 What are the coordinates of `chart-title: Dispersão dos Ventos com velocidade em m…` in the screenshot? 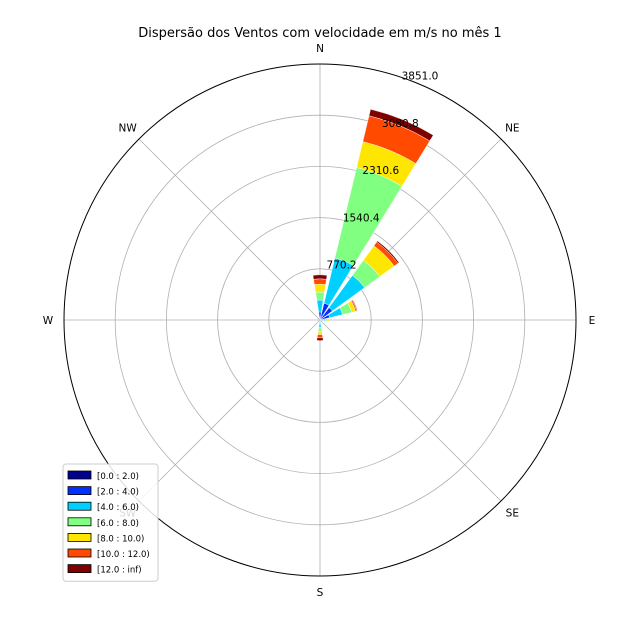 It's located at (319, 33).